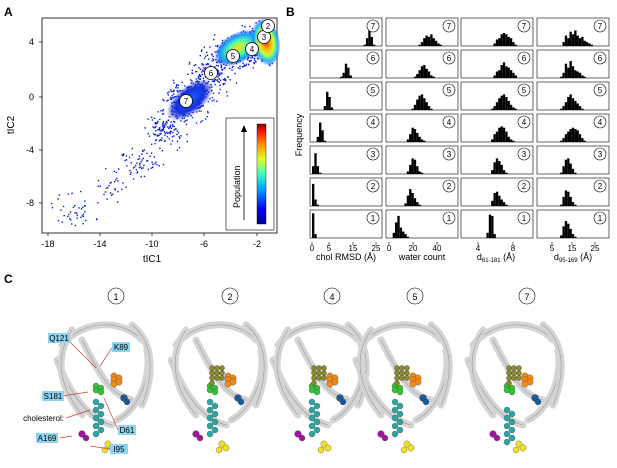  What do you see at coordinates (119, 449) in the screenshot?
I see `i95-label: I95` at bounding box center [119, 449].